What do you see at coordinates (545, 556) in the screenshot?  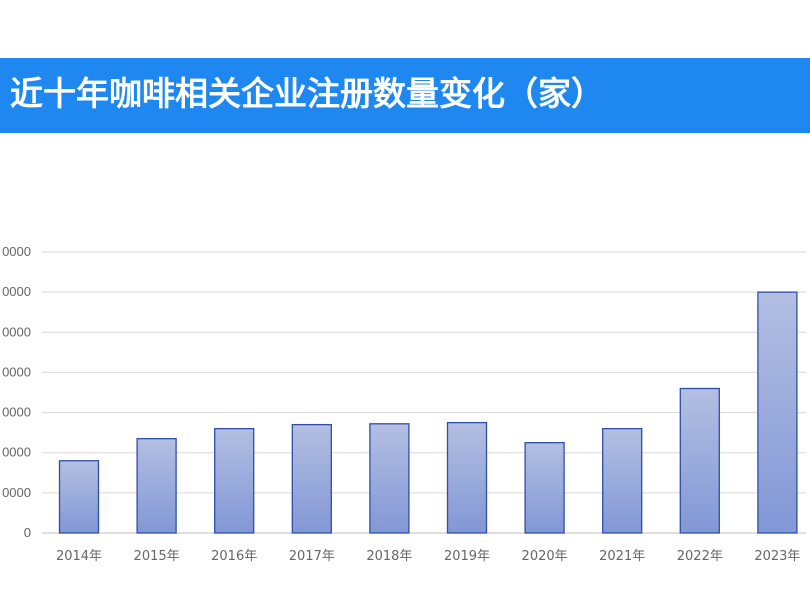 I see `x-tick-label: 2020年` at bounding box center [545, 556].